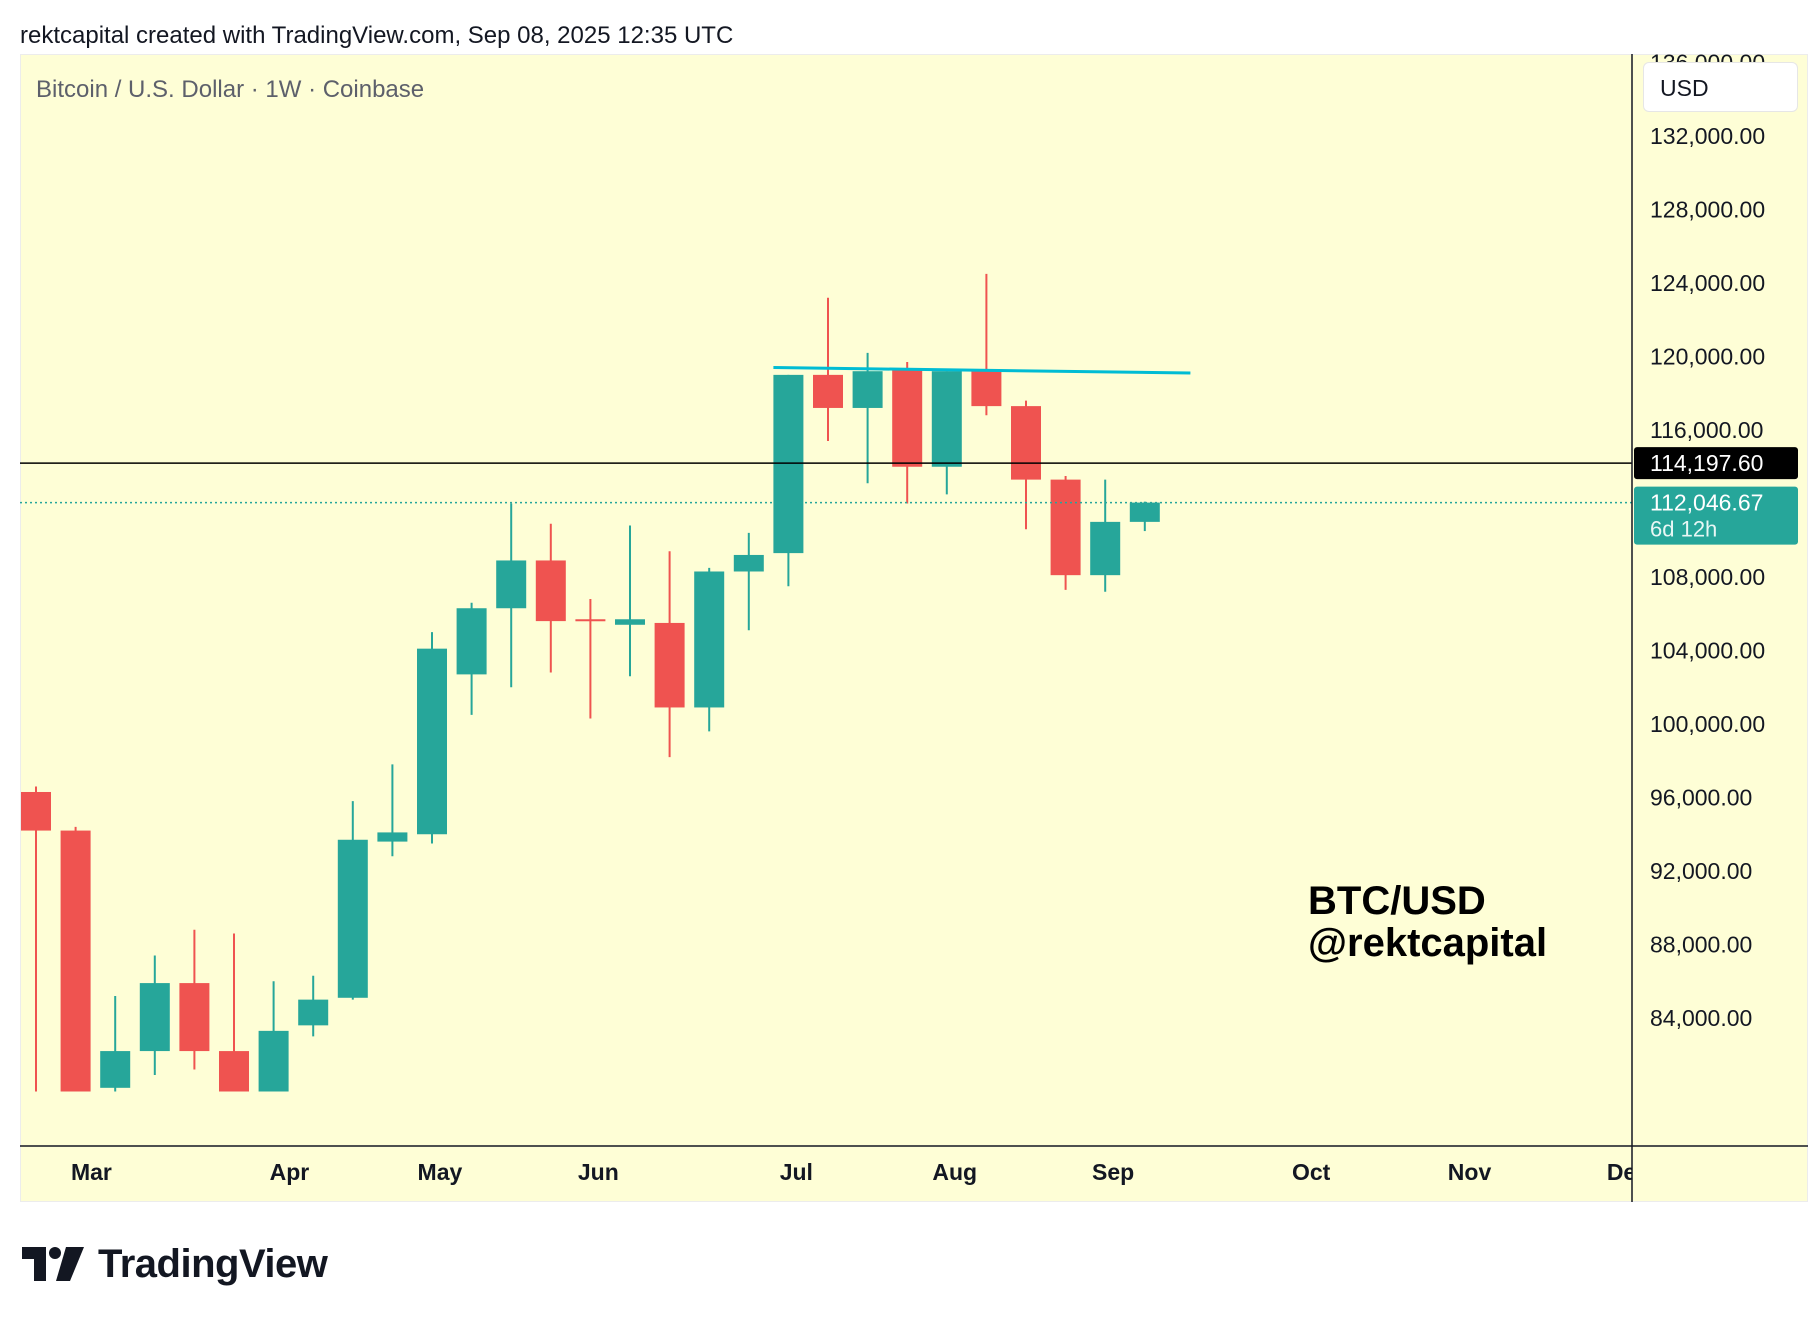  What do you see at coordinates (213, 1263) in the screenshot?
I see `tradingview-logo-text: TradingView` at bounding box center [213, 1263].